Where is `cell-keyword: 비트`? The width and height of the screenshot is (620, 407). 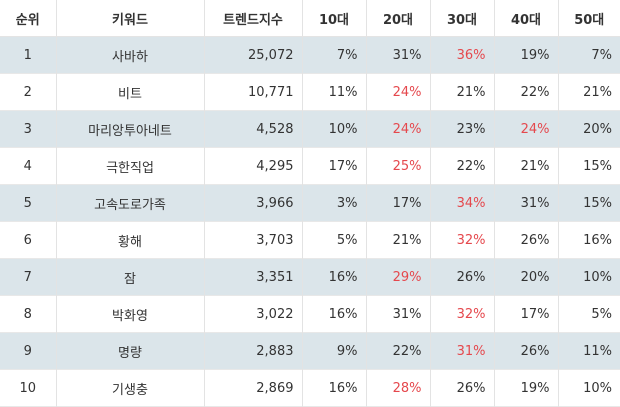 cell-keyword: 비트 is located at coordinates (129, 92).